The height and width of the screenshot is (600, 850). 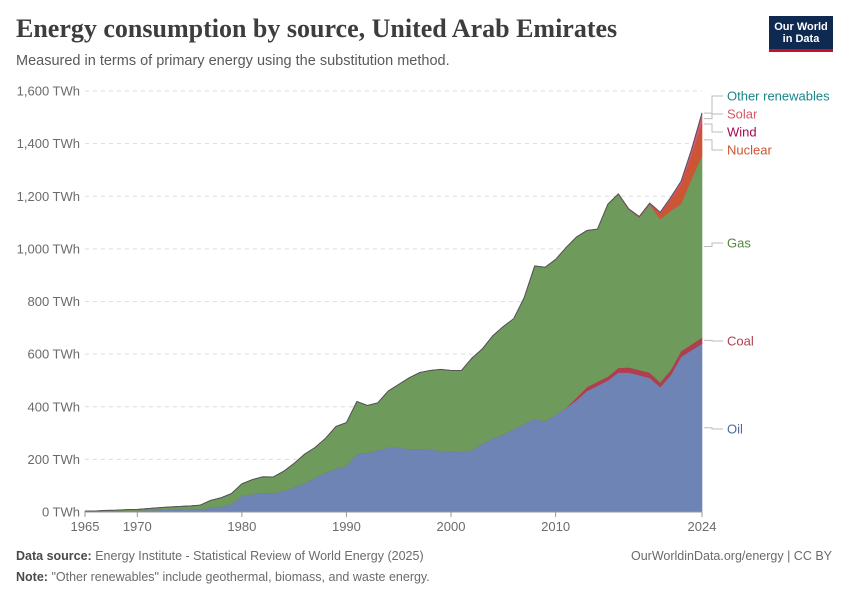 What do you see at coordinates (740, 341) in the screenshot?
I see `legend-label-coal: Coal` at bounding box center [740, 341].